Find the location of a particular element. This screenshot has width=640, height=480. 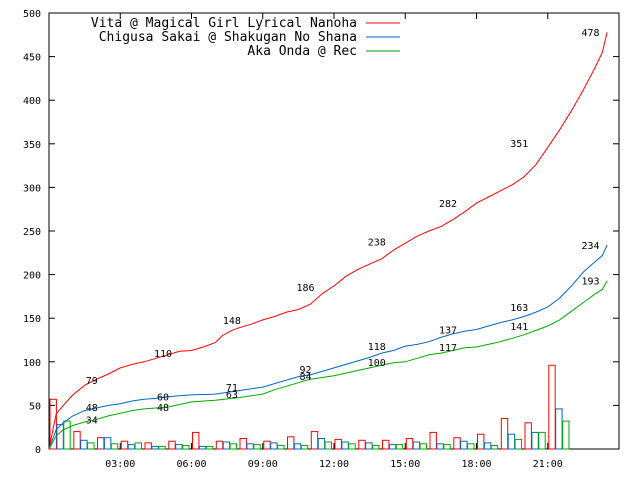

data-label-2-5: 117 is located at coordinates (448, 348).